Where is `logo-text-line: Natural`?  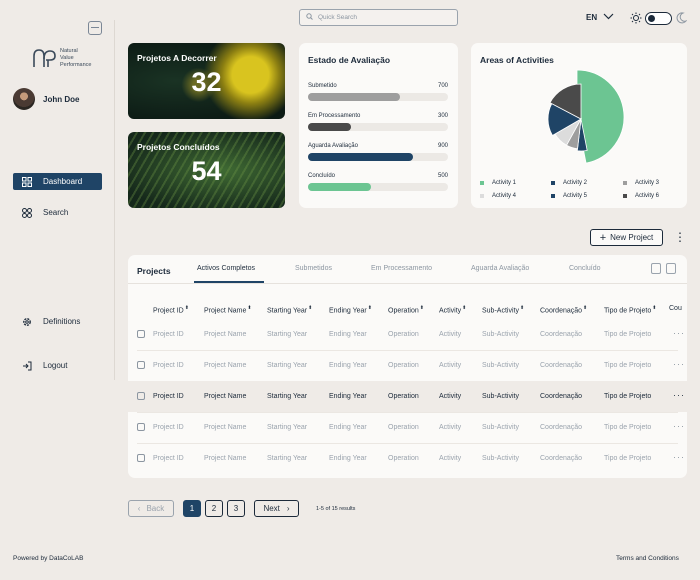
logo-text-line: Natural is located at coordinates (69, 51).